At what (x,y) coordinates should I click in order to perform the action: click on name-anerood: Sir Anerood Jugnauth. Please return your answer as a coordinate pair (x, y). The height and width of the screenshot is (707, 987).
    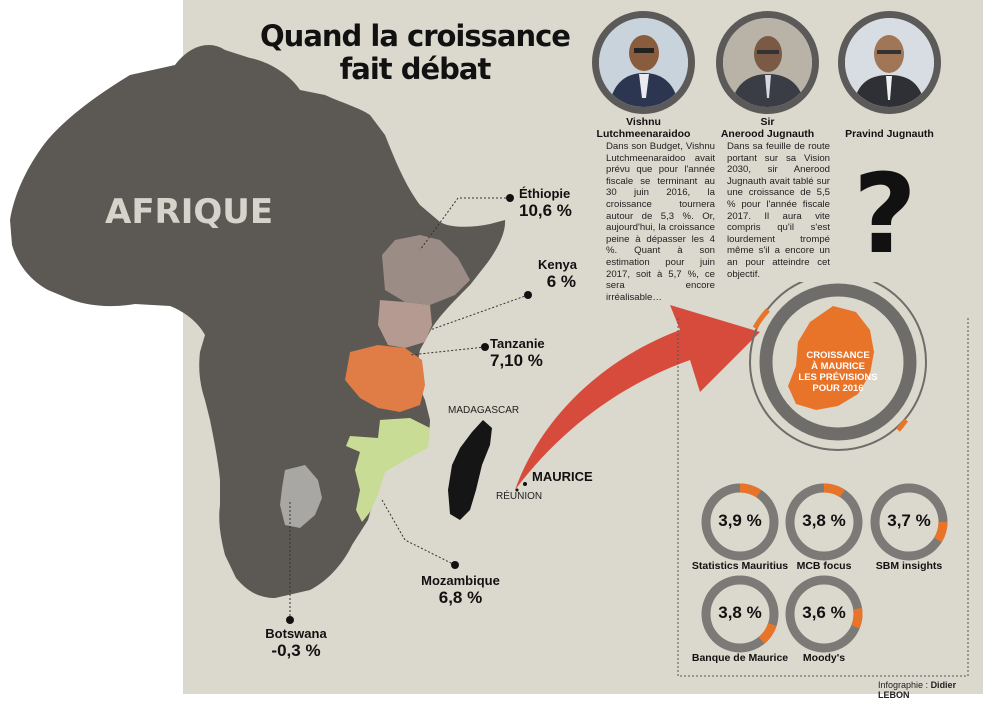
    Looking at the image, I should click on (767, 128).